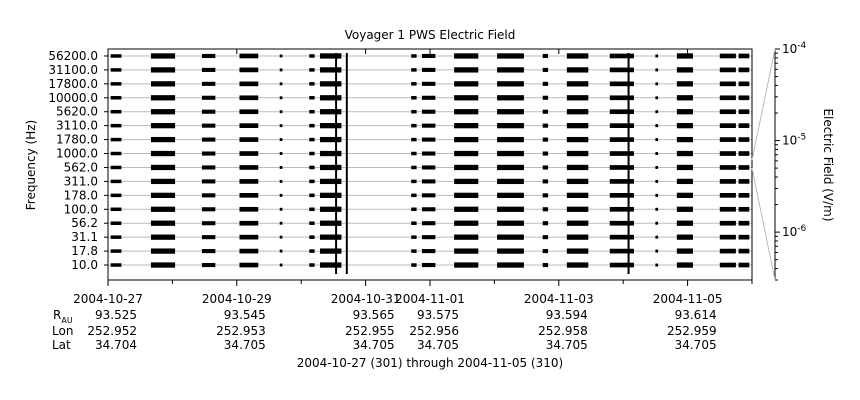 This screenshot has height=400, width=860. What do you see at coordinates (794, 140) in the screenshot?
I see `colorbar-tick-label: 10⁻⁵` at bounding box center [794, 140].